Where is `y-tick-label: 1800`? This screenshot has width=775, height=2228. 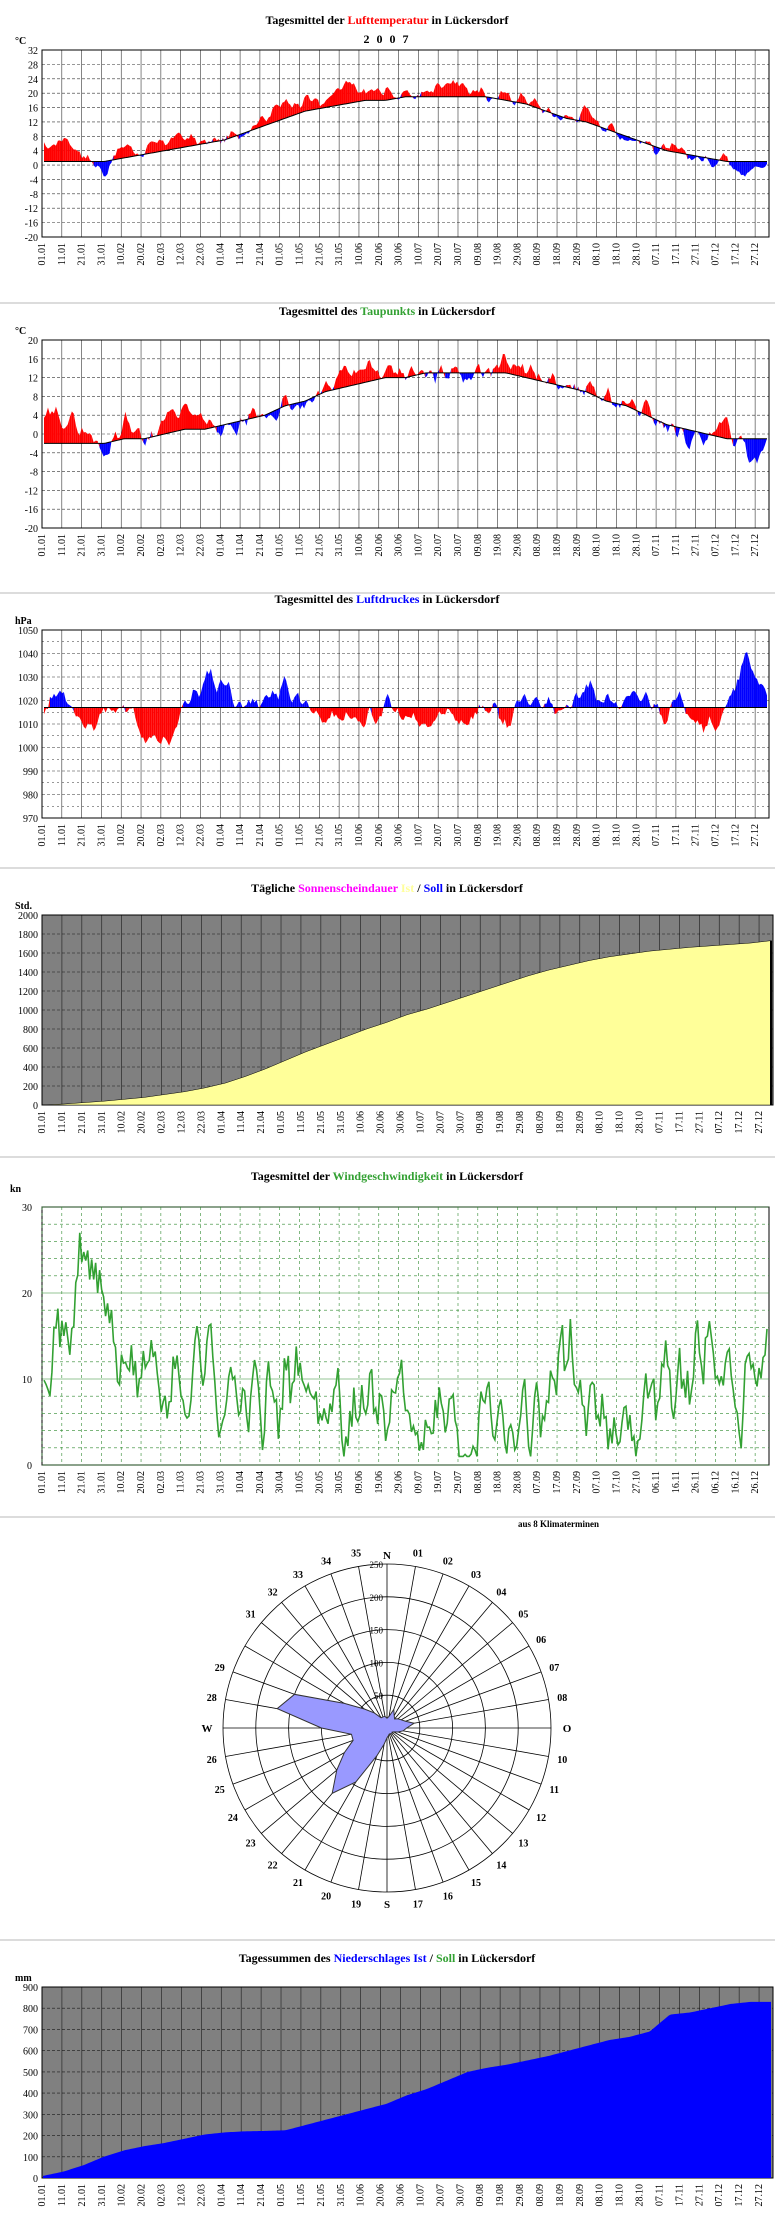
y-tick-label: 1800 is located at coordinates (28, 935).